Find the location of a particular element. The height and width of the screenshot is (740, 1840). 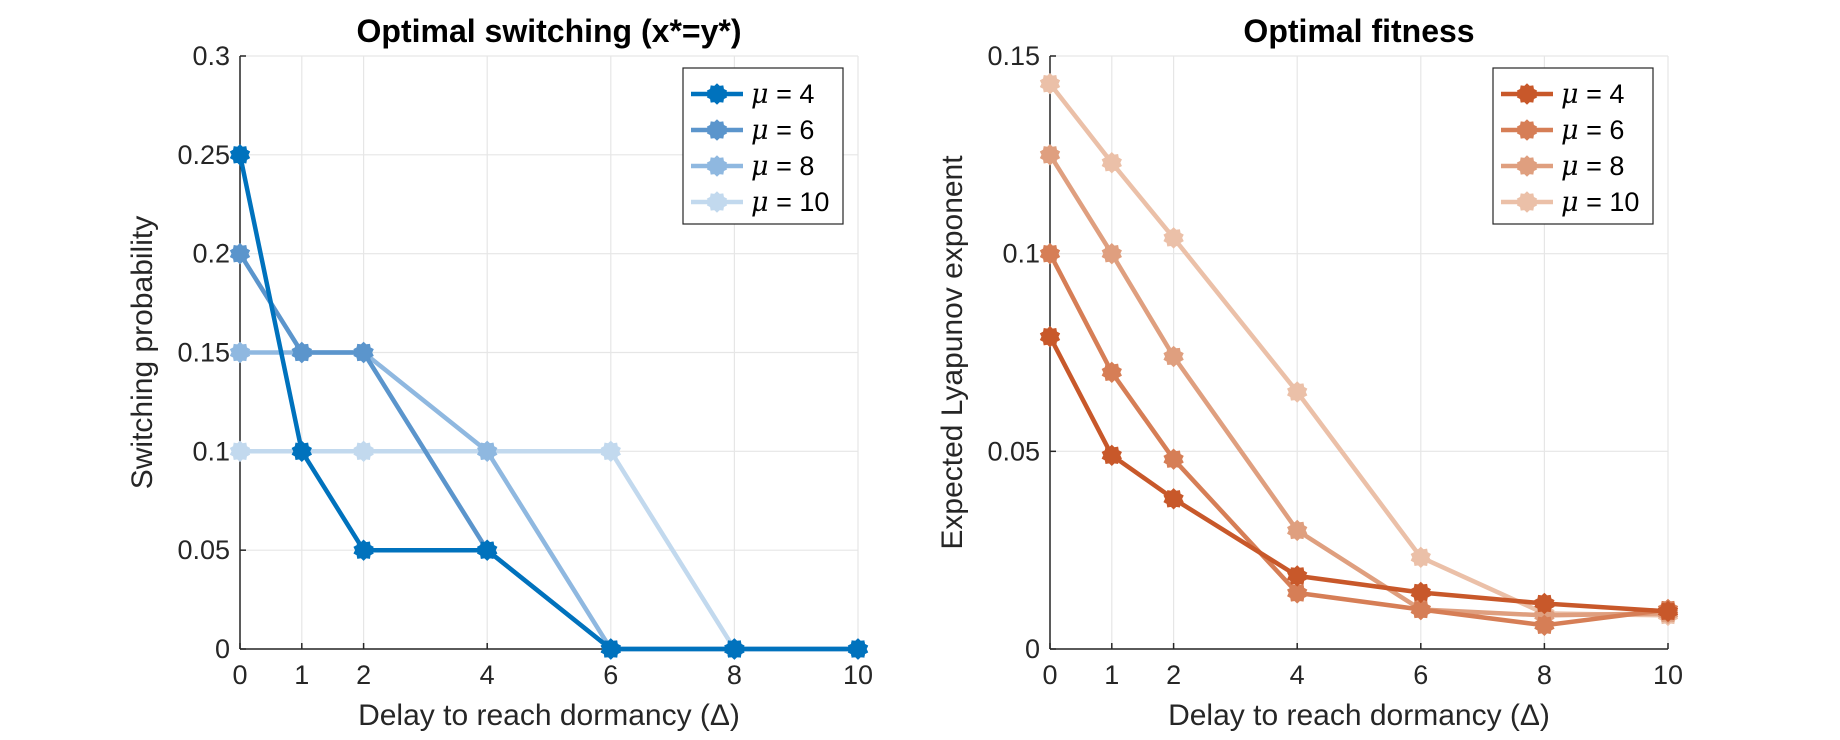

left-x-tick-label-4: 6 is located at coordinates (610, 675).